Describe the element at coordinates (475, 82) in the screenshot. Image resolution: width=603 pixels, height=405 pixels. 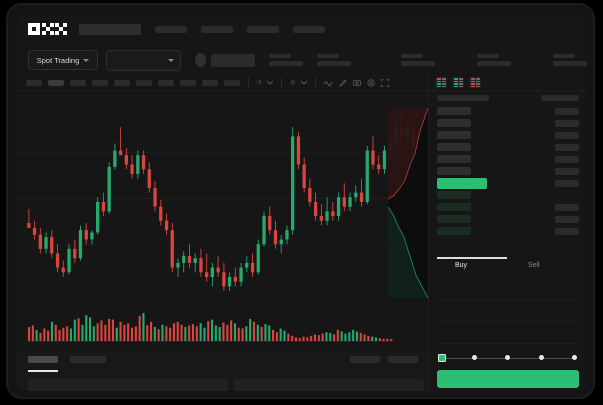
I see `orderbook-mode-asks` at that location.